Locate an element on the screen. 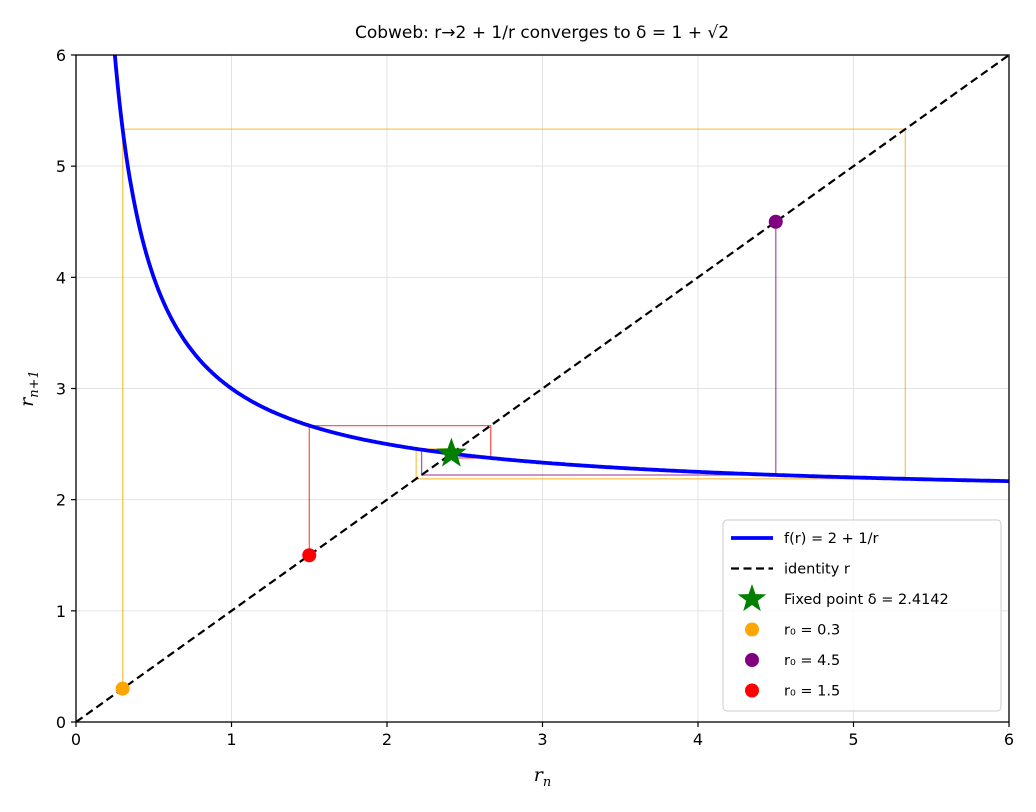 This screenshot has height=812, width=1036. y-tick-label: 4 is located at coordinates (61, 277).